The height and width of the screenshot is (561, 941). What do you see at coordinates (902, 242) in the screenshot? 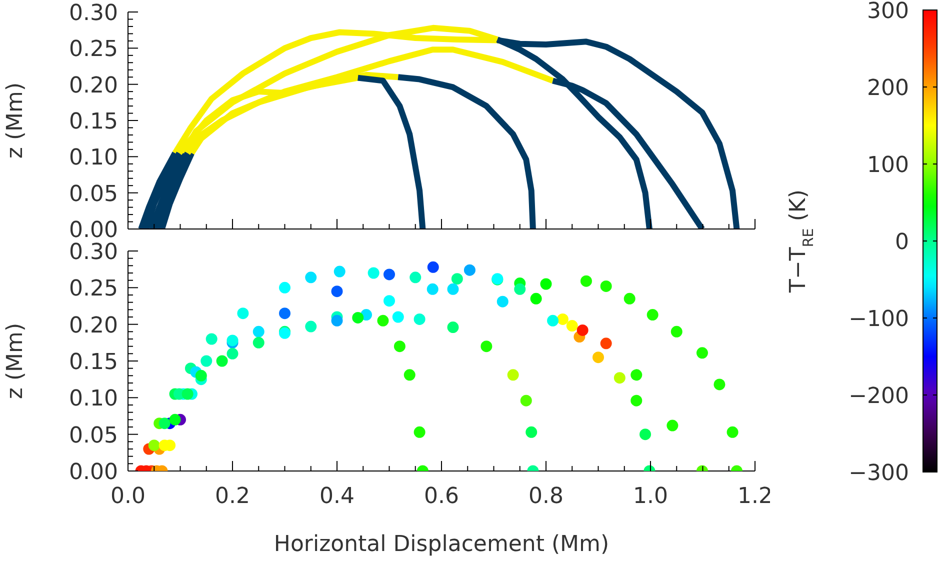
I see `color-bar-label: 0` at bounding box center [902, 242].